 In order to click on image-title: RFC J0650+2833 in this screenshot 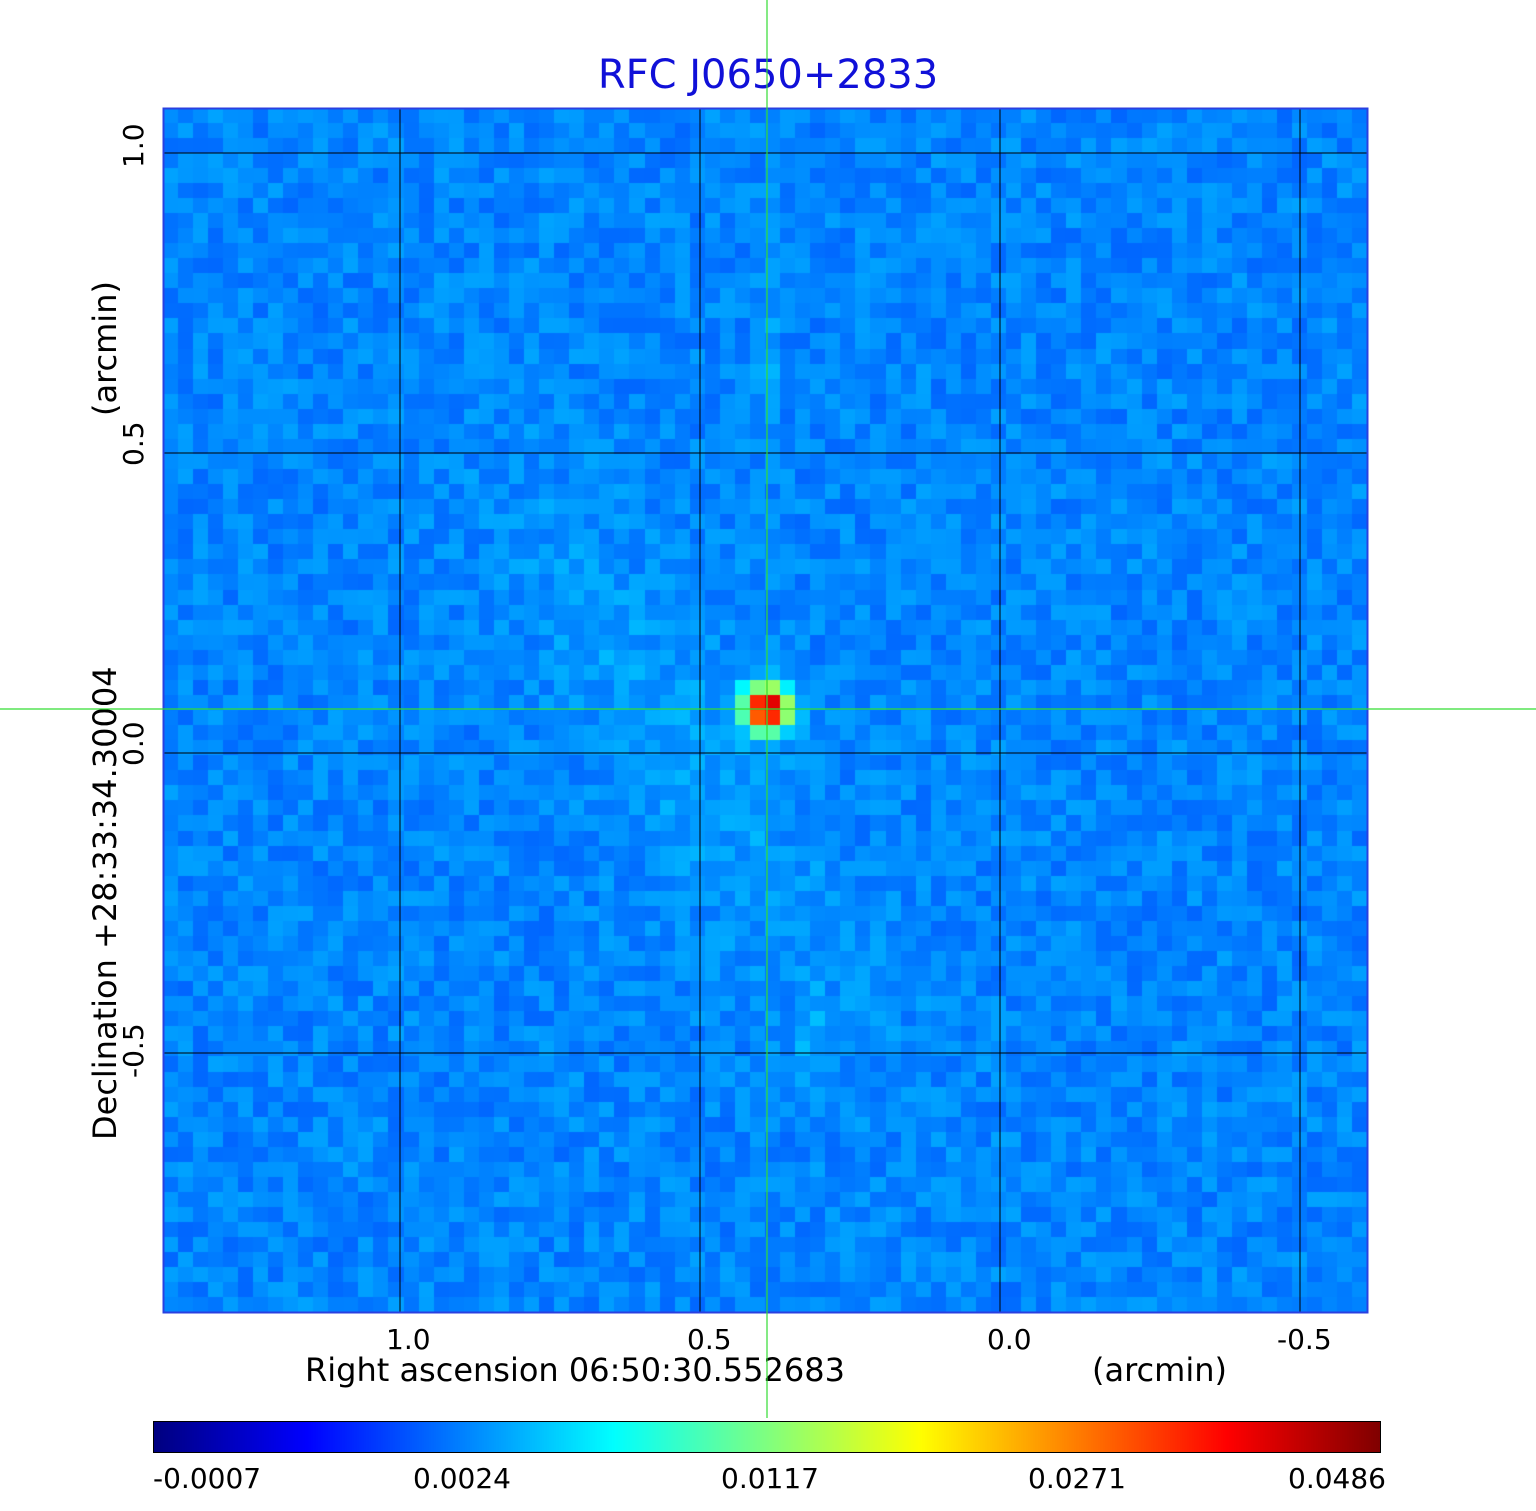, I will do `click(768, 75)`.